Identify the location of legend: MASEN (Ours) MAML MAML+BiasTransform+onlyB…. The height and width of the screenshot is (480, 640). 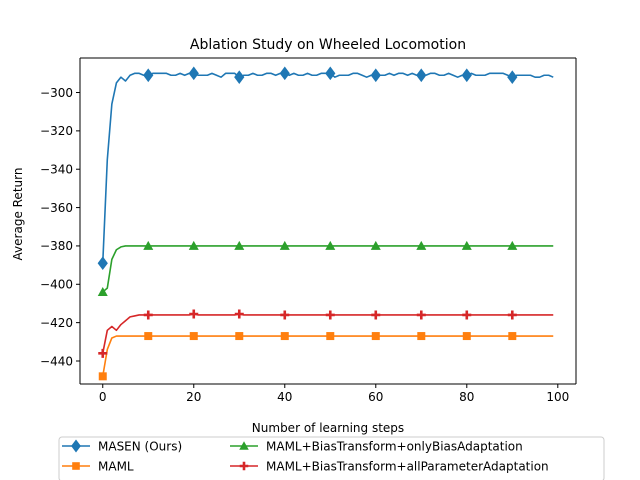
(331, 458).